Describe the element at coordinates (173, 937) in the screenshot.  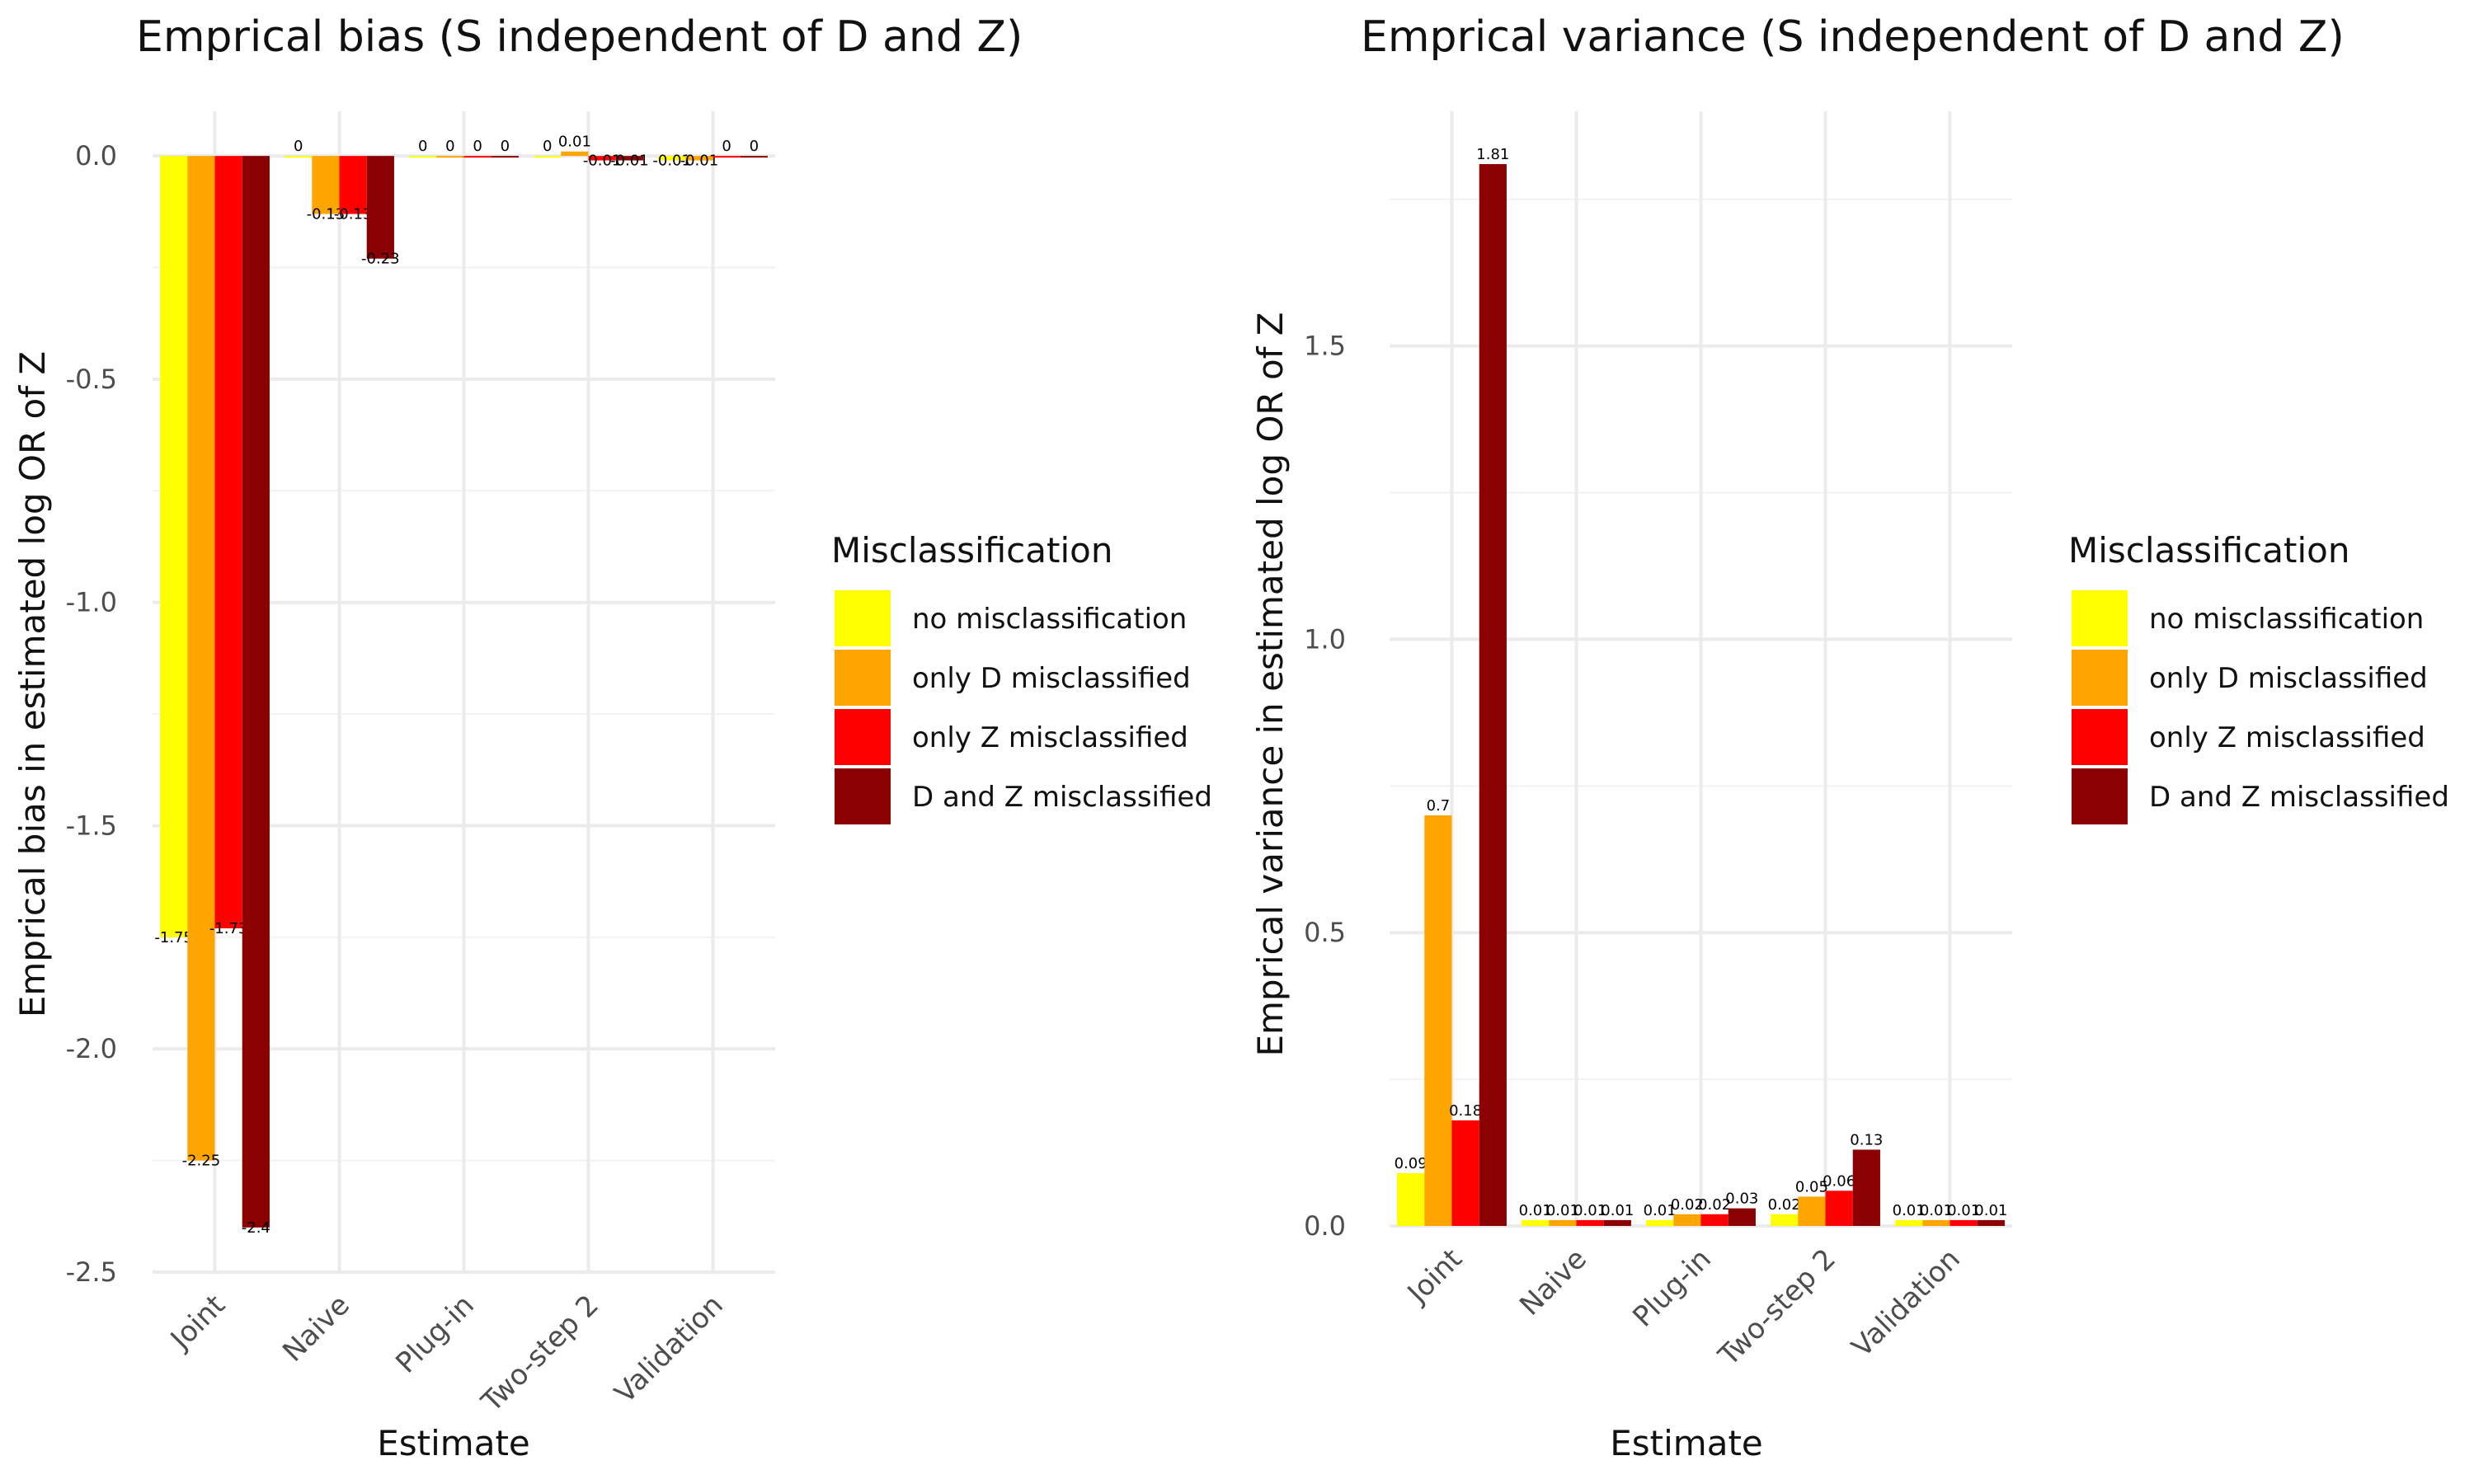
I see `left-data-label: -1.75` at that location.